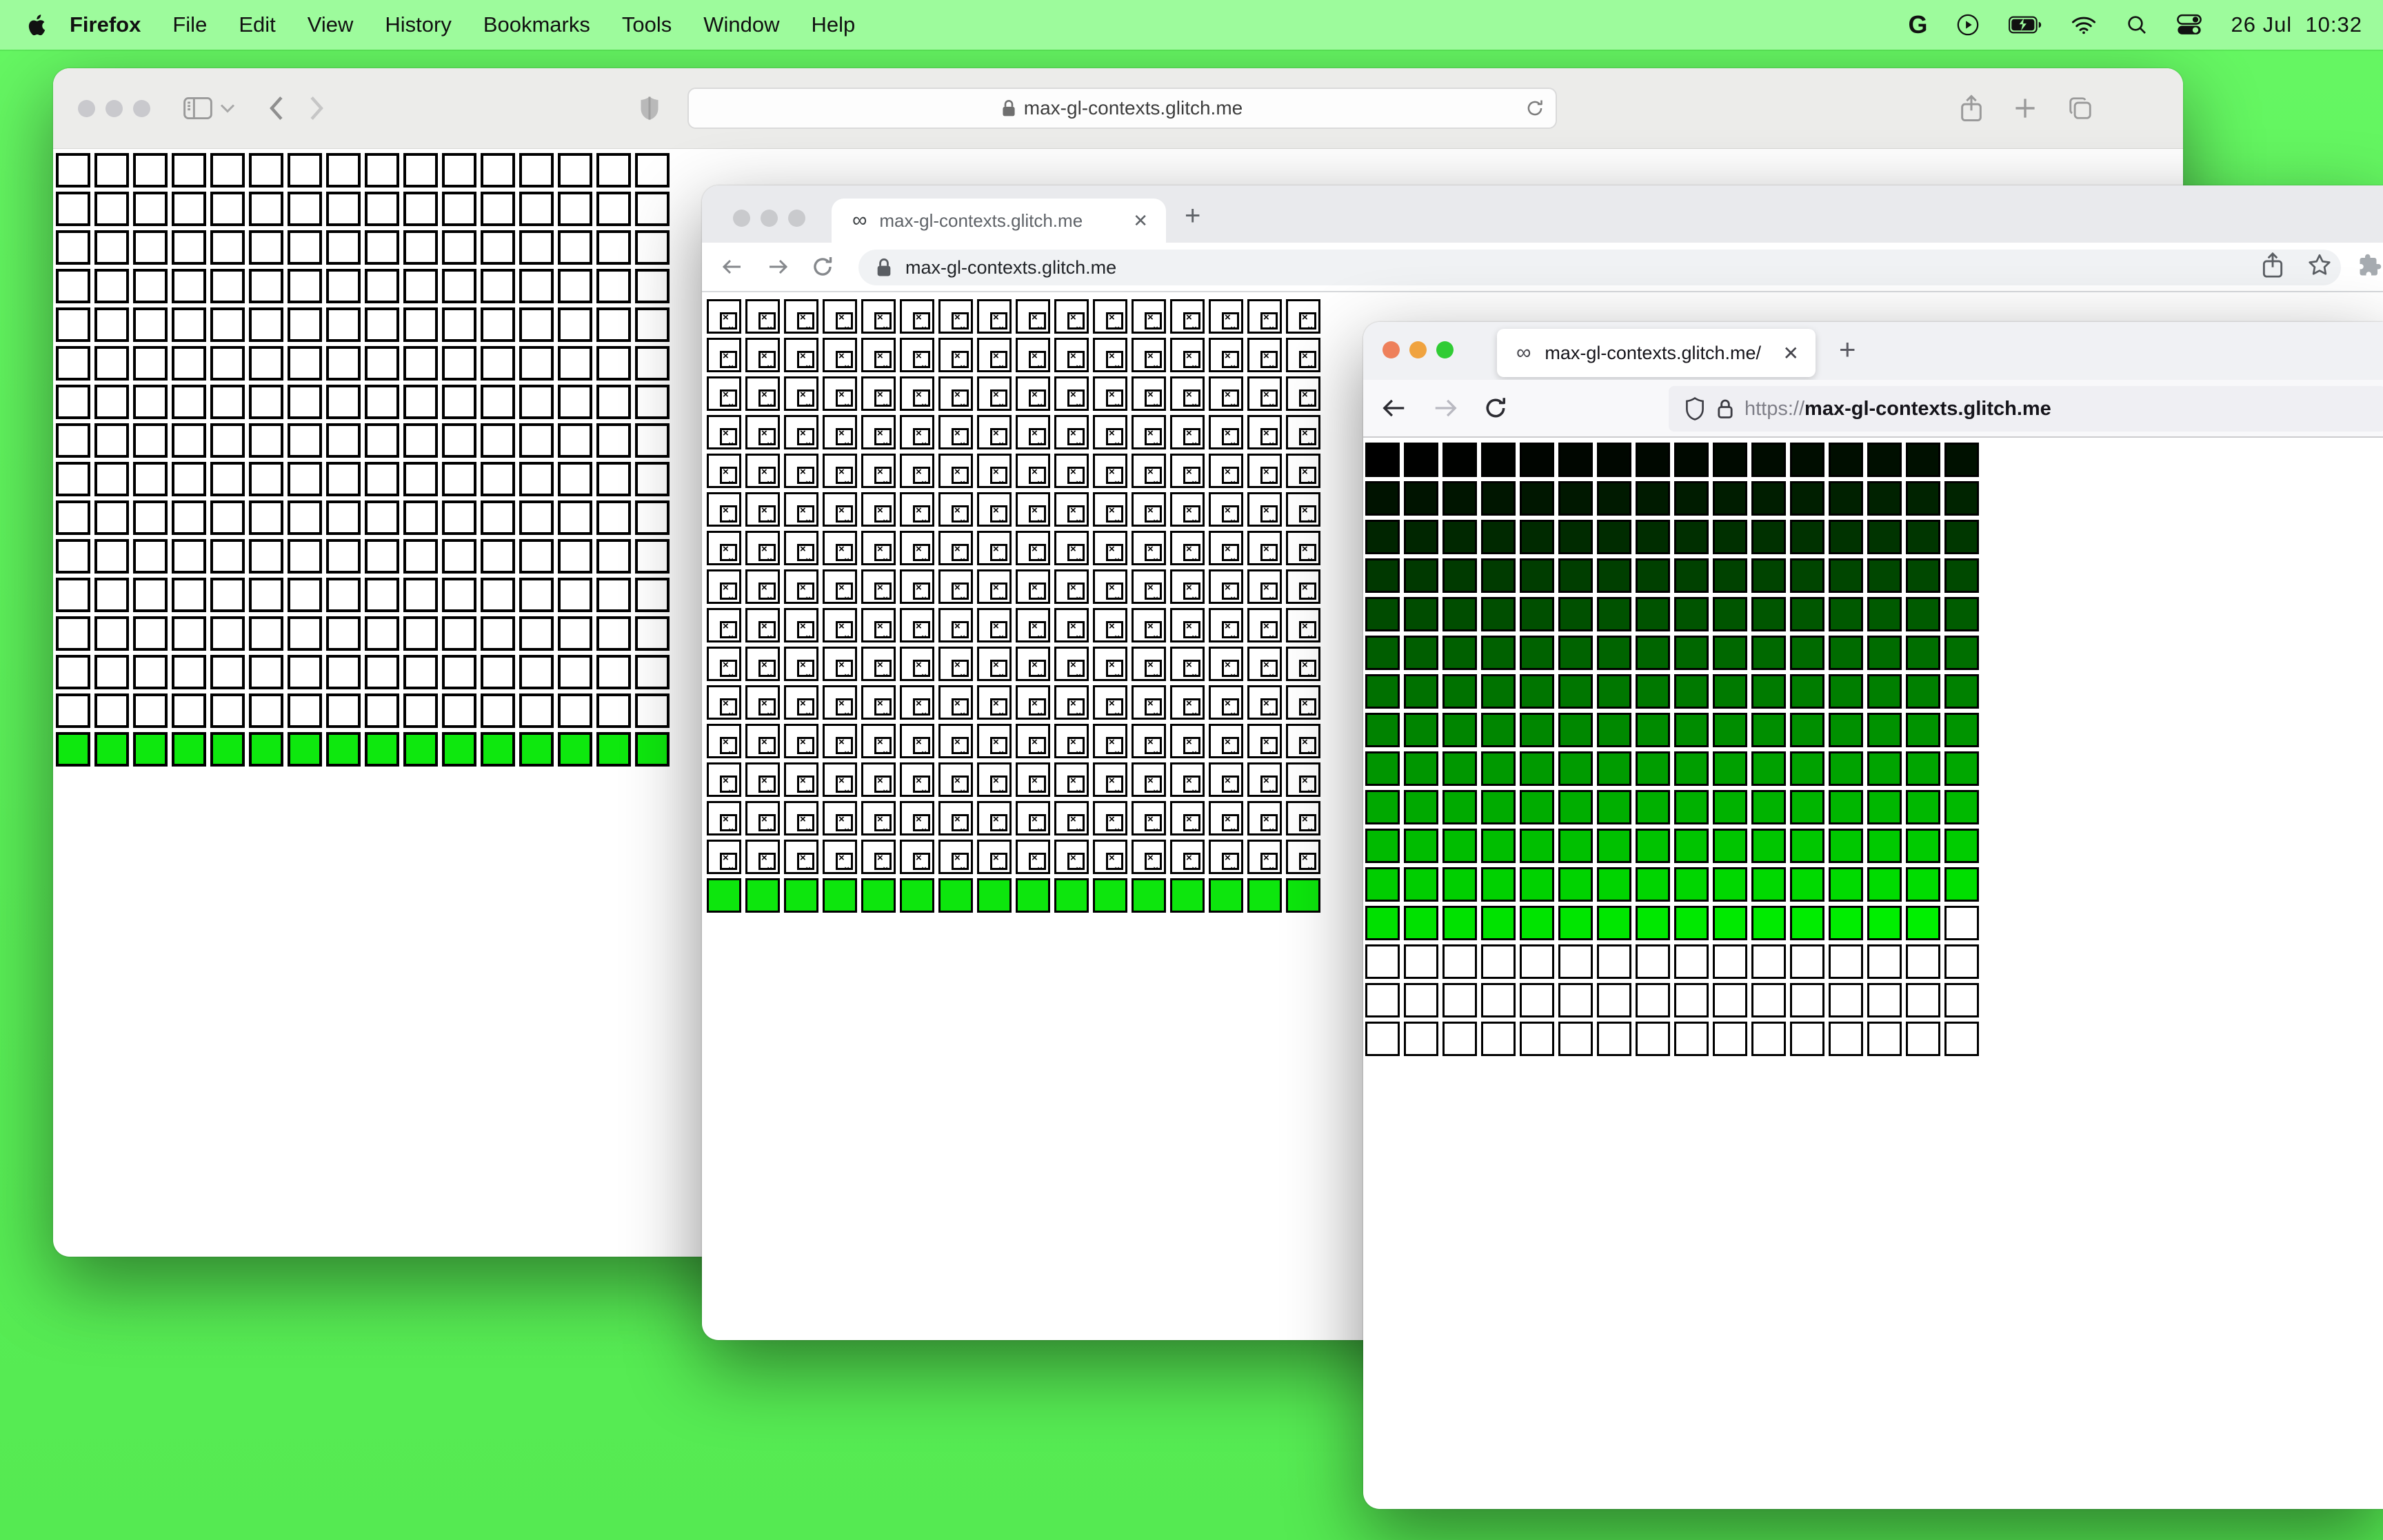 The height and width of the screenshot is (1540, 2383). What do you see at coordinates (1725, 409) in the screenshot?
I see `padlock-icon` at bounding box center [1725, 409].